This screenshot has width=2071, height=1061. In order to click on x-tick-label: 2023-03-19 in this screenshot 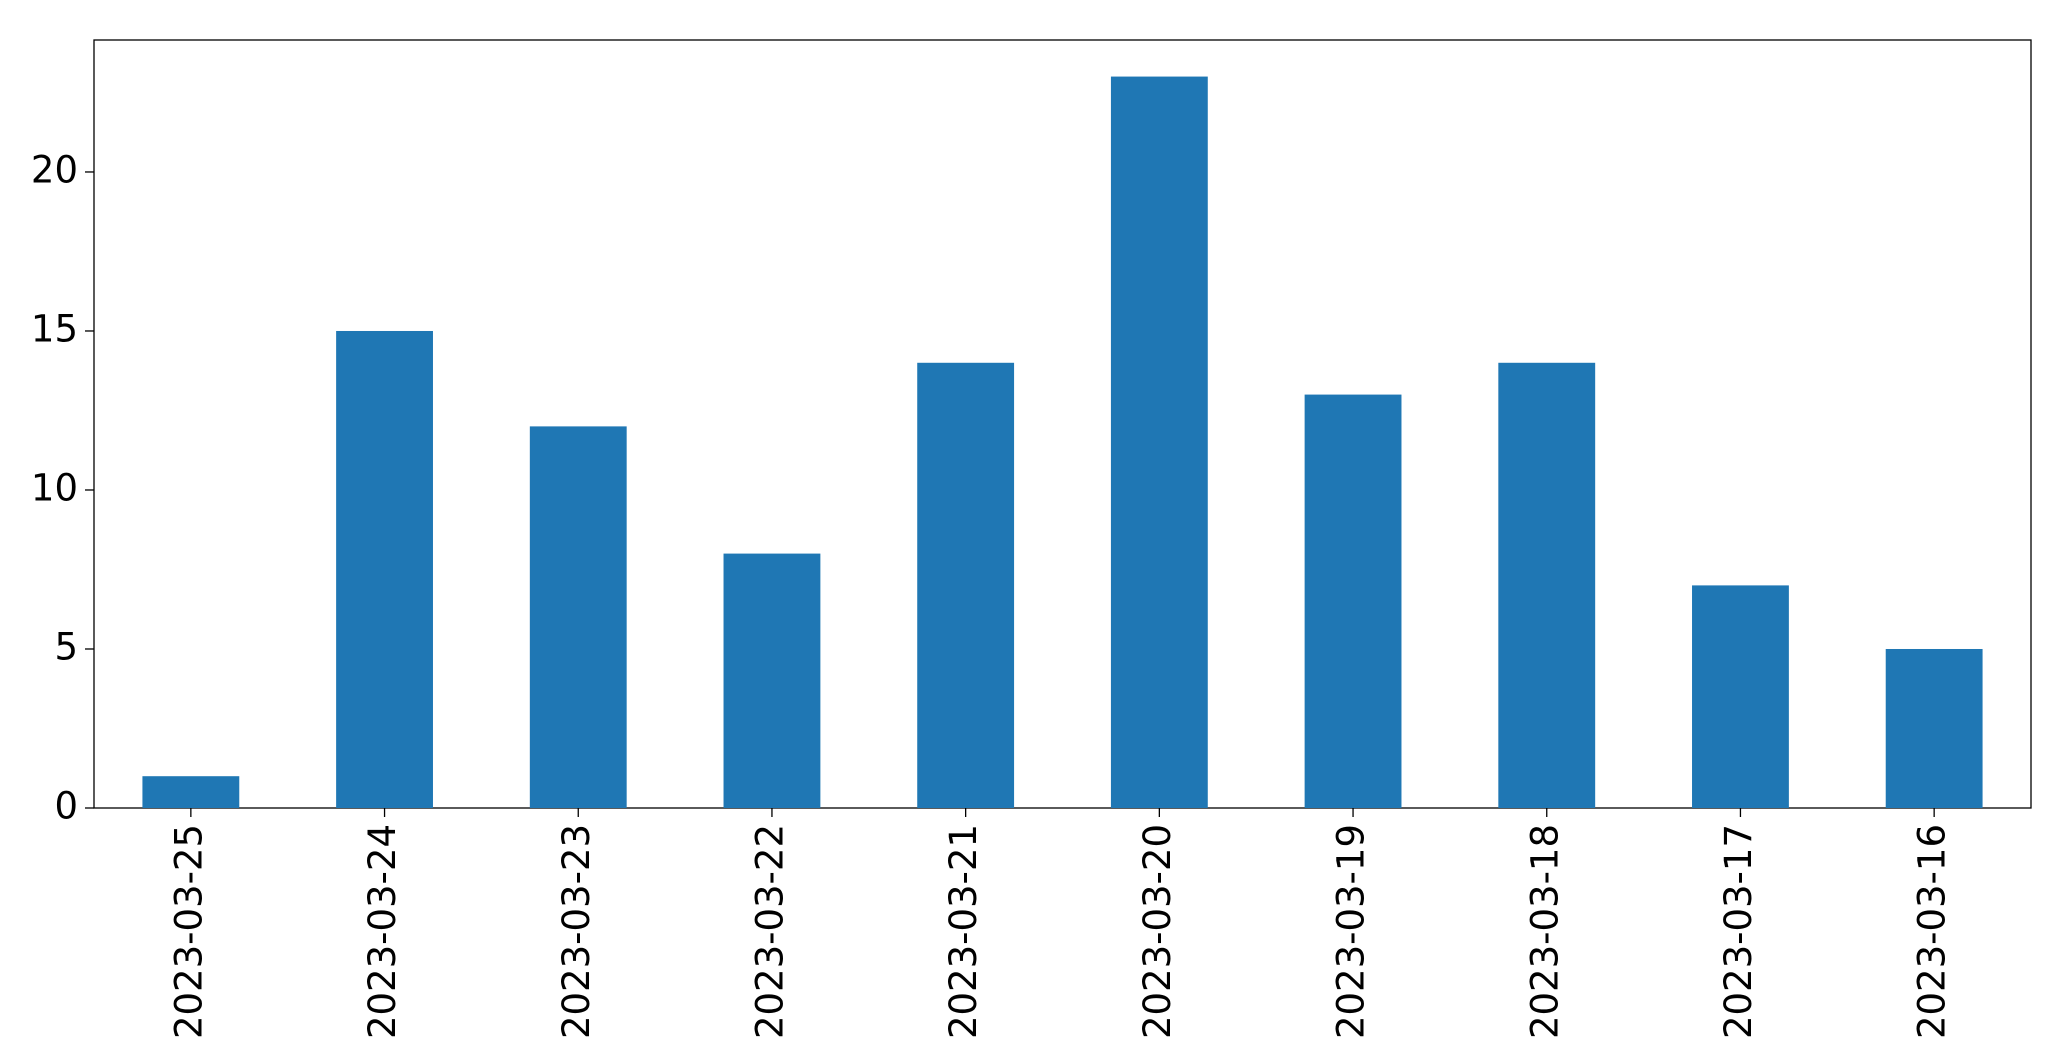, I will do `click(1351, 931)`.